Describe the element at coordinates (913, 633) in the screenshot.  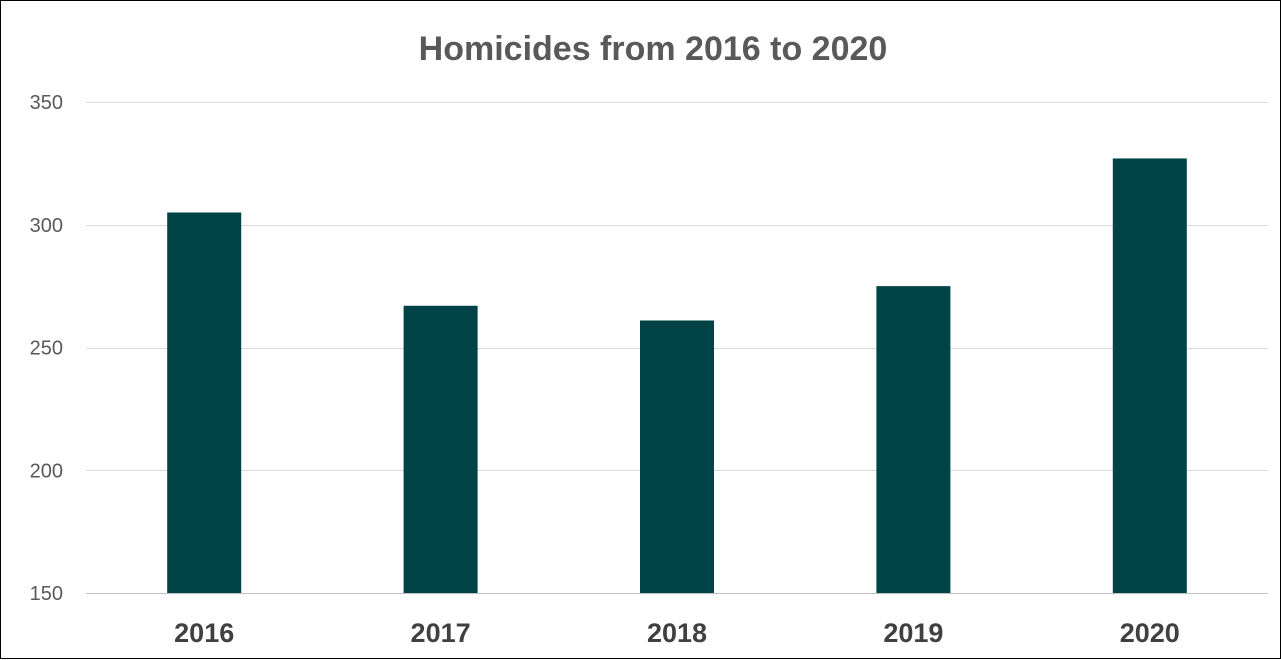
I see `x-tick-label: 2019` at that location.